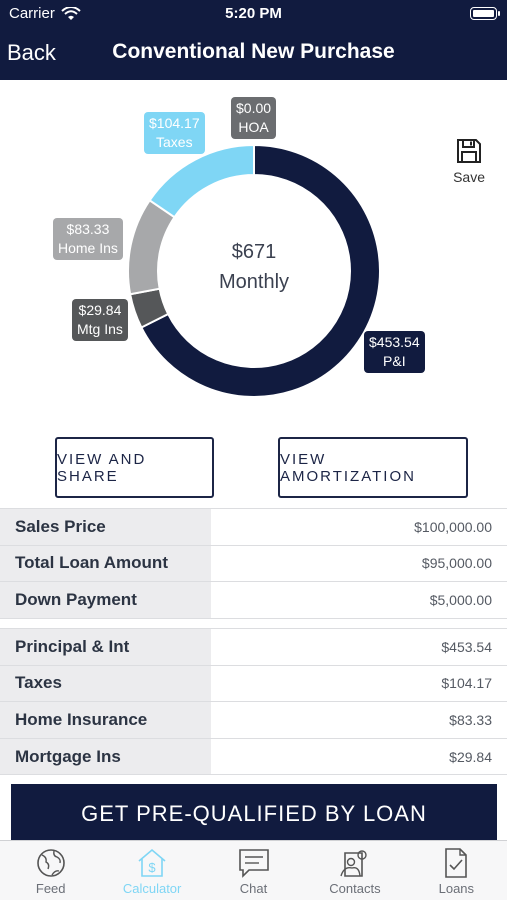 This screenshot has width=507, height=900. Describe the element at coordinates (134, 467) in the screenshot. I see `view-and-share-button: VIEW AND SHARE` at that location.